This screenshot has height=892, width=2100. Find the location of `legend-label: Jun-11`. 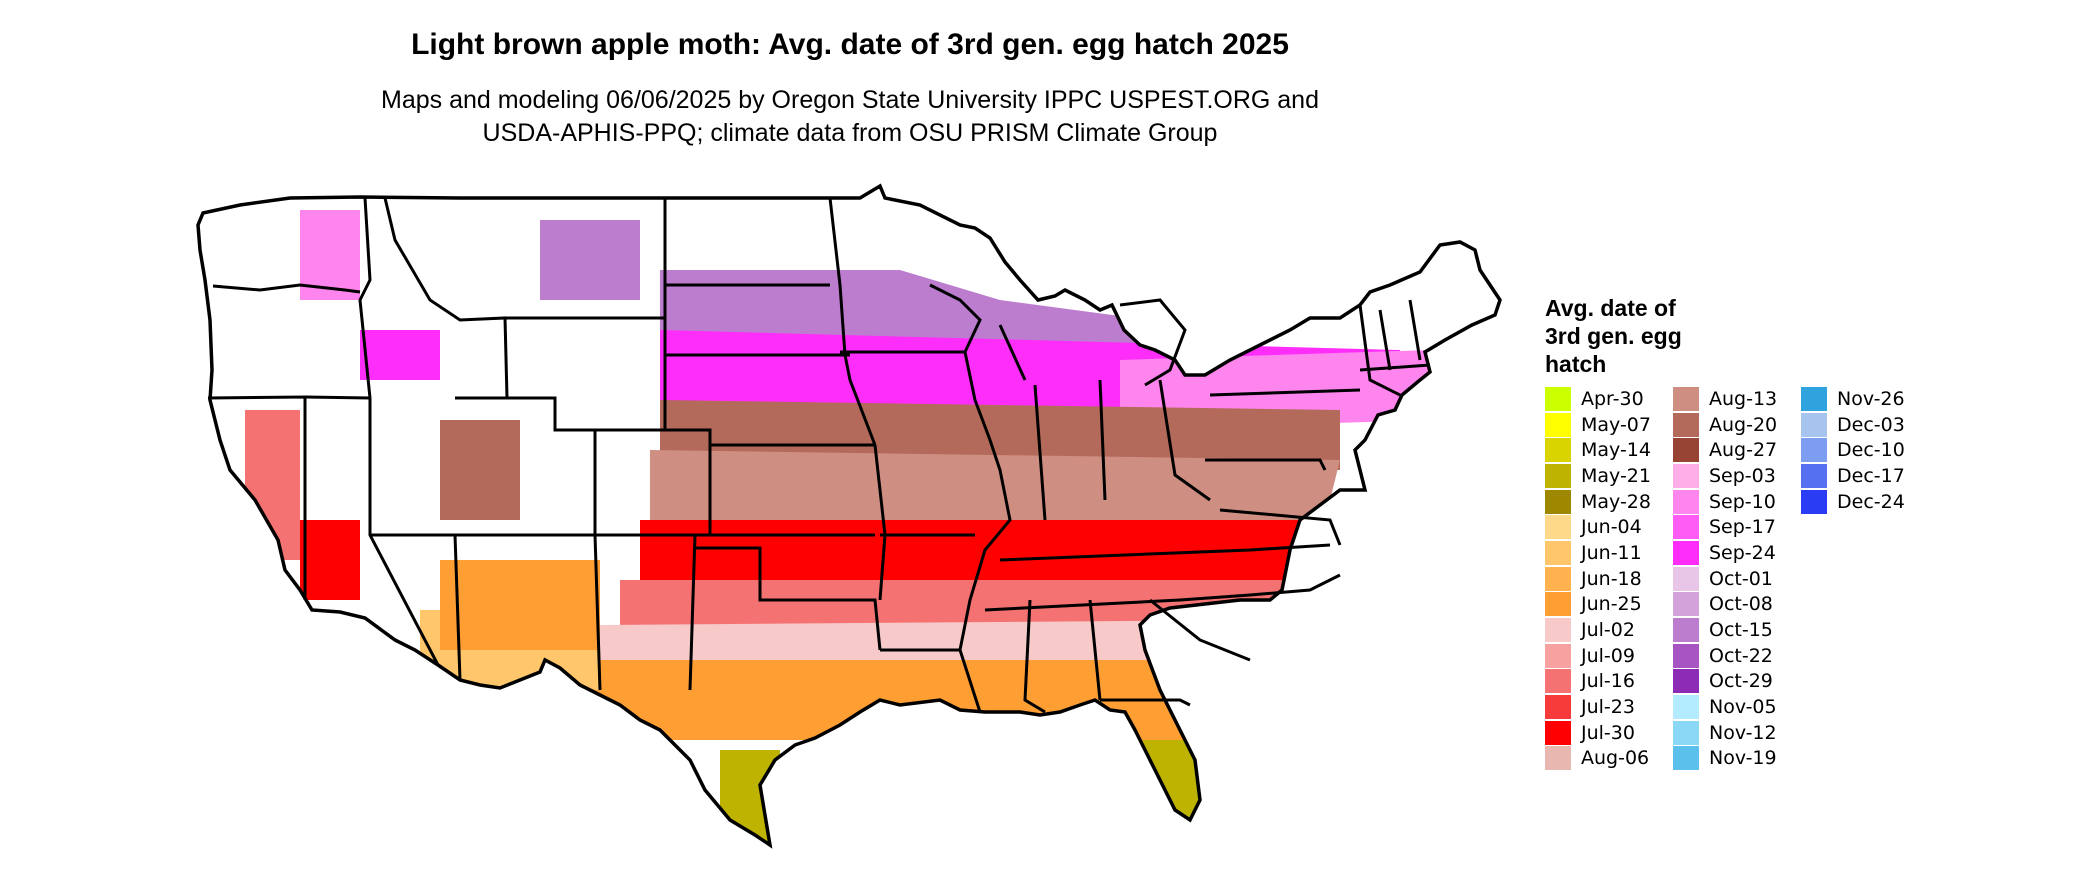

legend-label: Jun-11 is located at coordinates (1611, 552).